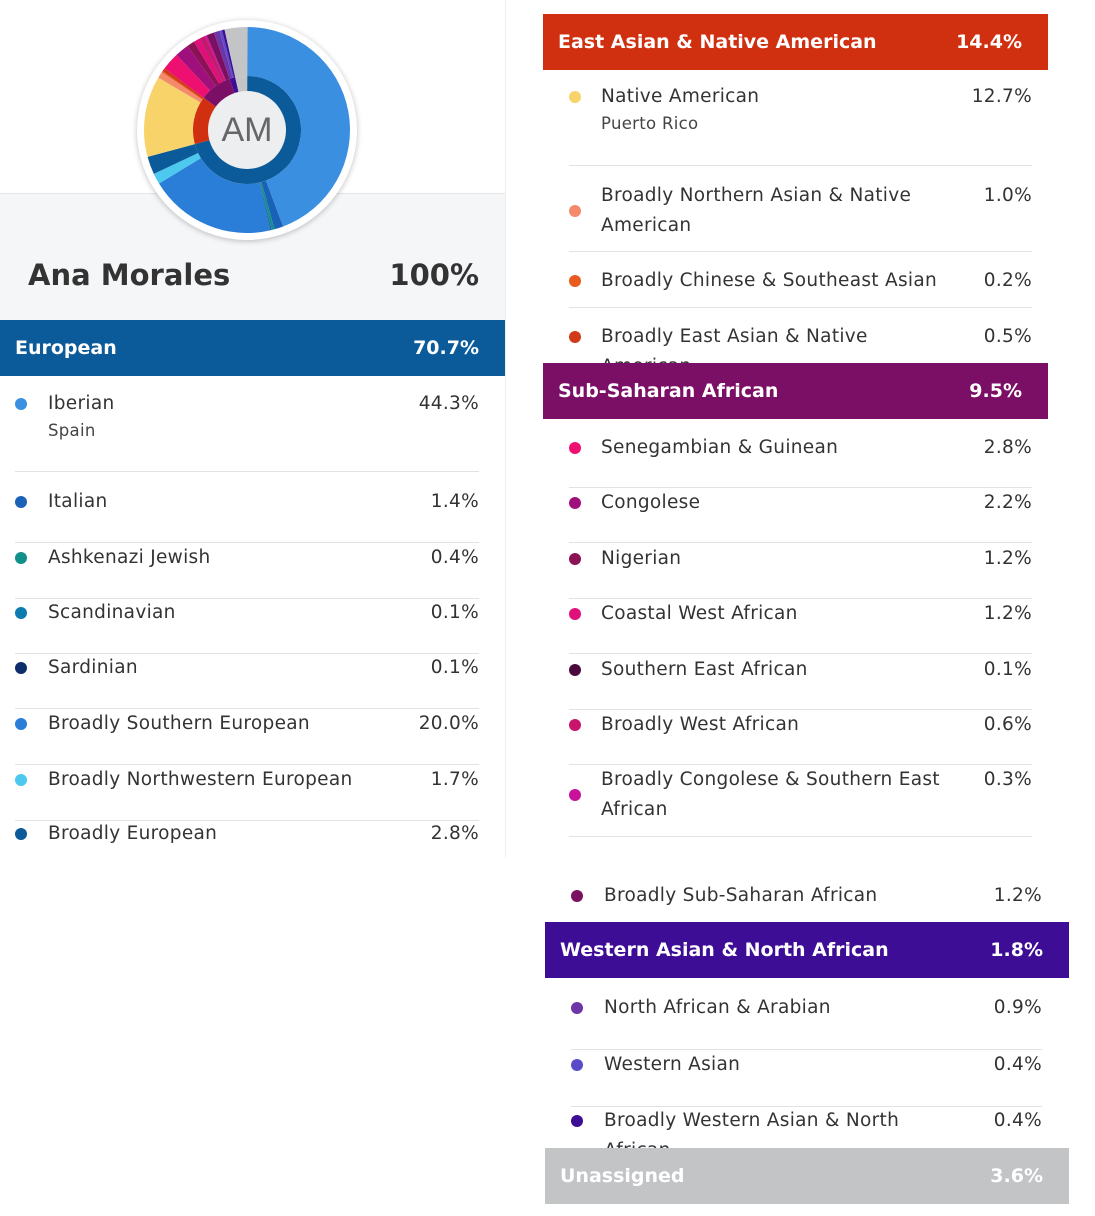 The height and width of the screenshot is (1216, 1095). Describe the element at coordinates (252, 348) in the screenshot. I see `group-header-0: European 70.7%` at that location.